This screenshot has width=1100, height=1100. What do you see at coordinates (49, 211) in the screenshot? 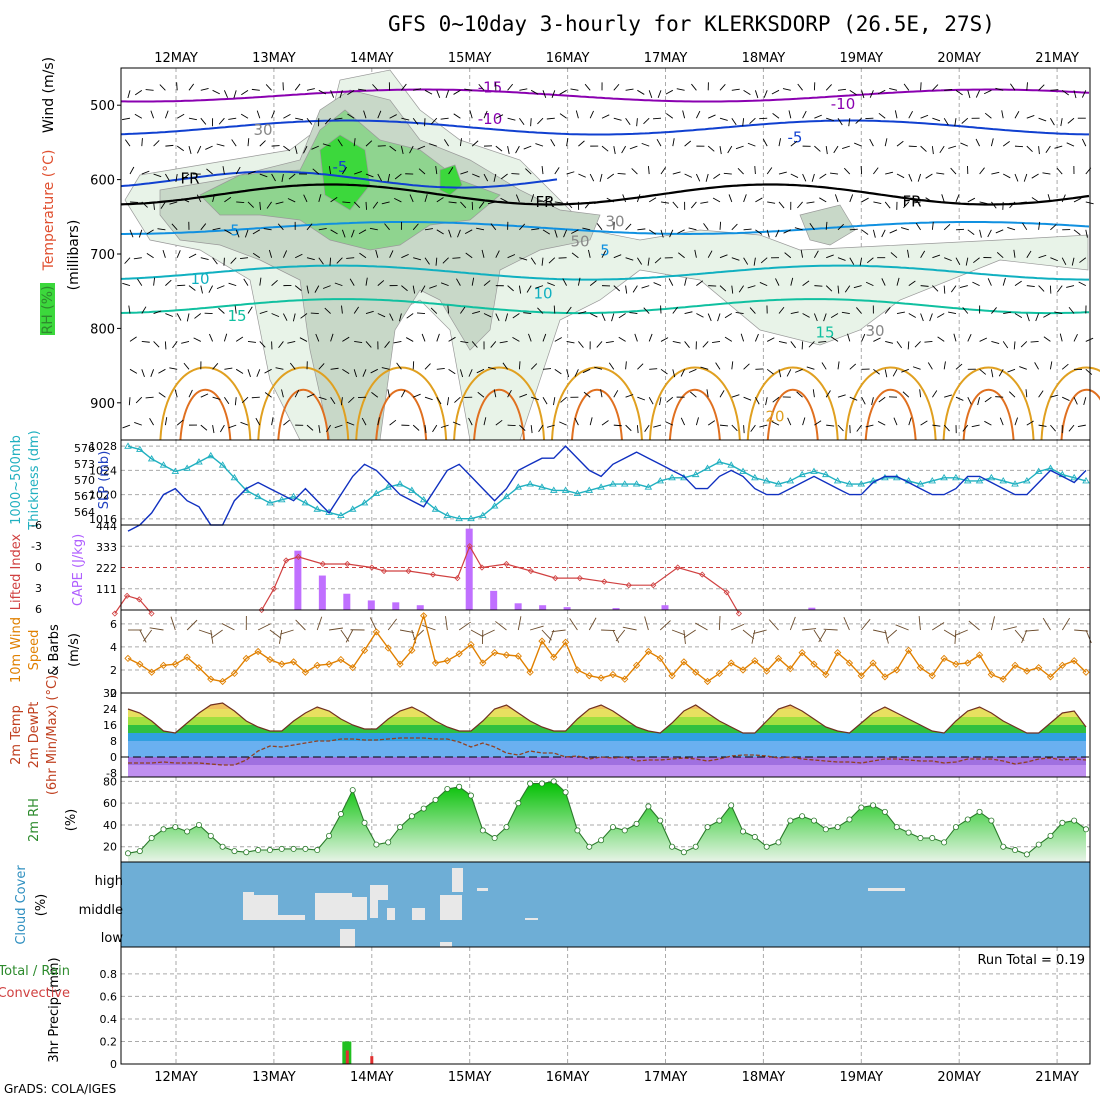
I see `yaxis-label-temperature: Temperature (°C)` at bounding box center [49, 211].